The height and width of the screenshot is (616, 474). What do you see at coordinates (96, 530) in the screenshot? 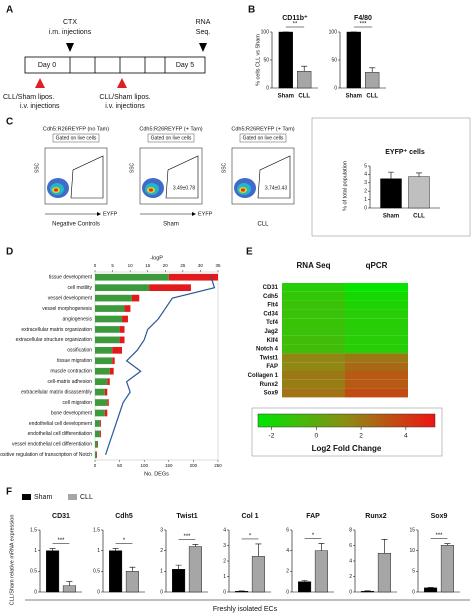
I see `y-tick-label: 1.5` at bounding box center [96, 530].